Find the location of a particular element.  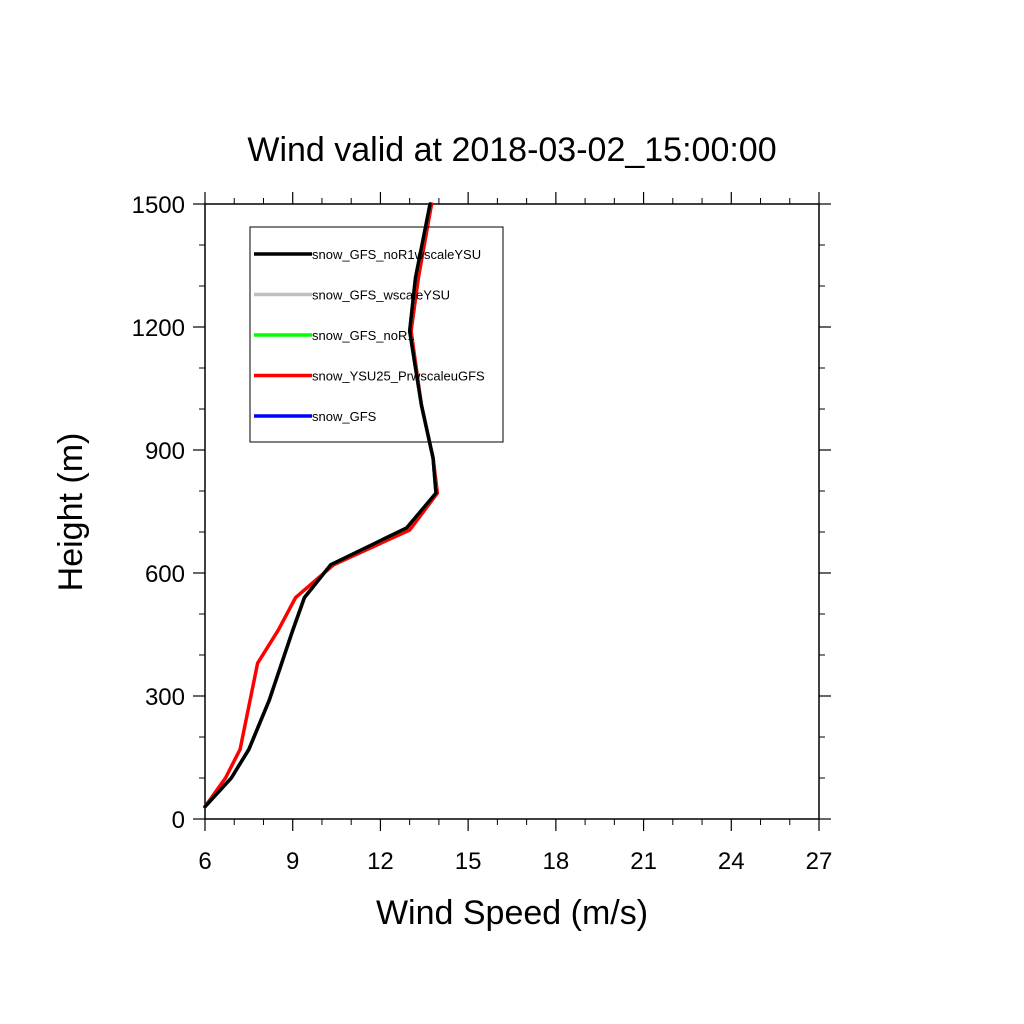

legend-label: snow_GFS is located at coordinates (344, 416).